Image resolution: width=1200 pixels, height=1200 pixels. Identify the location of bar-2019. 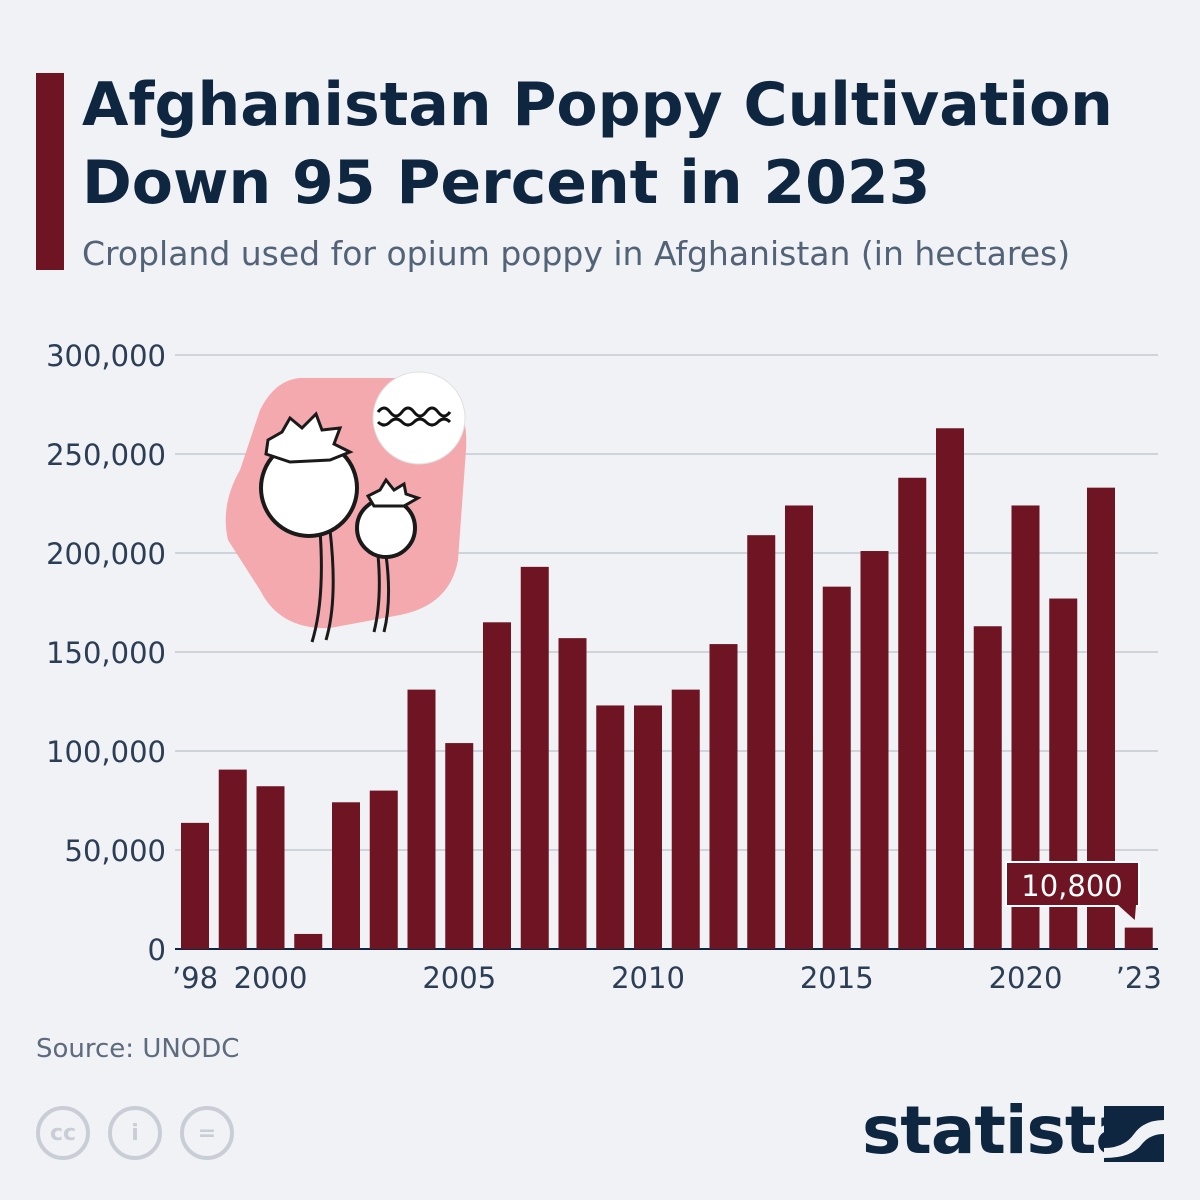
(987, 787).